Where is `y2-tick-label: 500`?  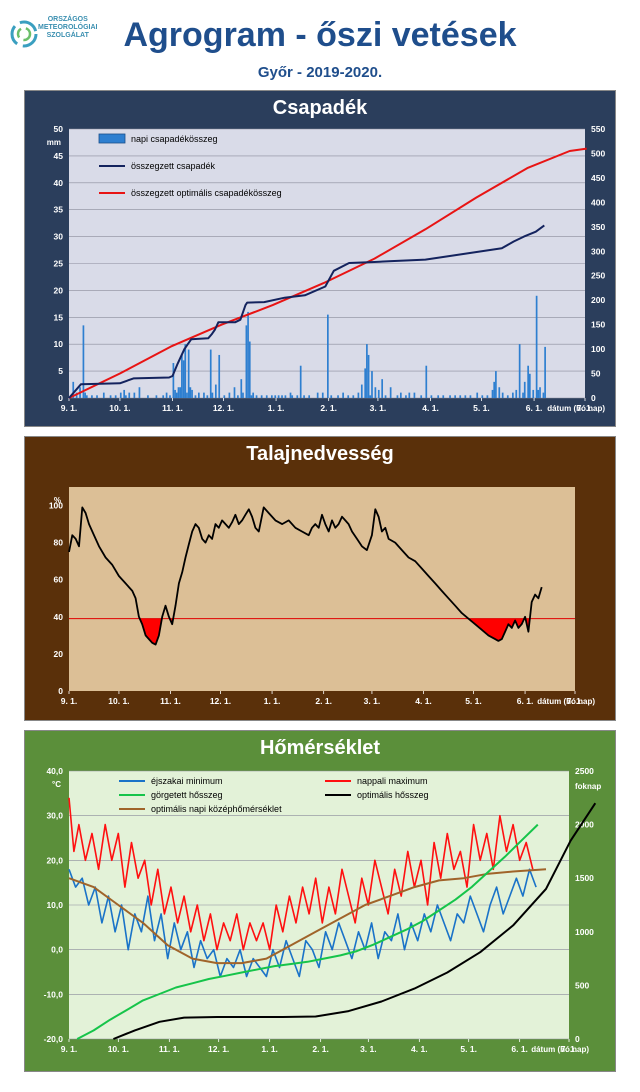
y2-tick-label: 500 is located at coordinates (598, 153).